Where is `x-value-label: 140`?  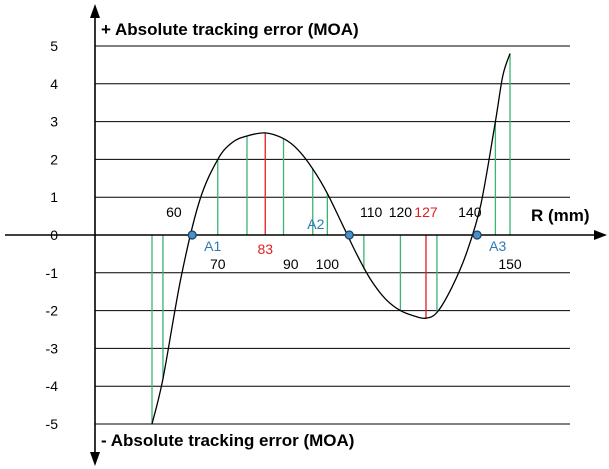
x-value-label: 140 is located at coordinates (470, 212).